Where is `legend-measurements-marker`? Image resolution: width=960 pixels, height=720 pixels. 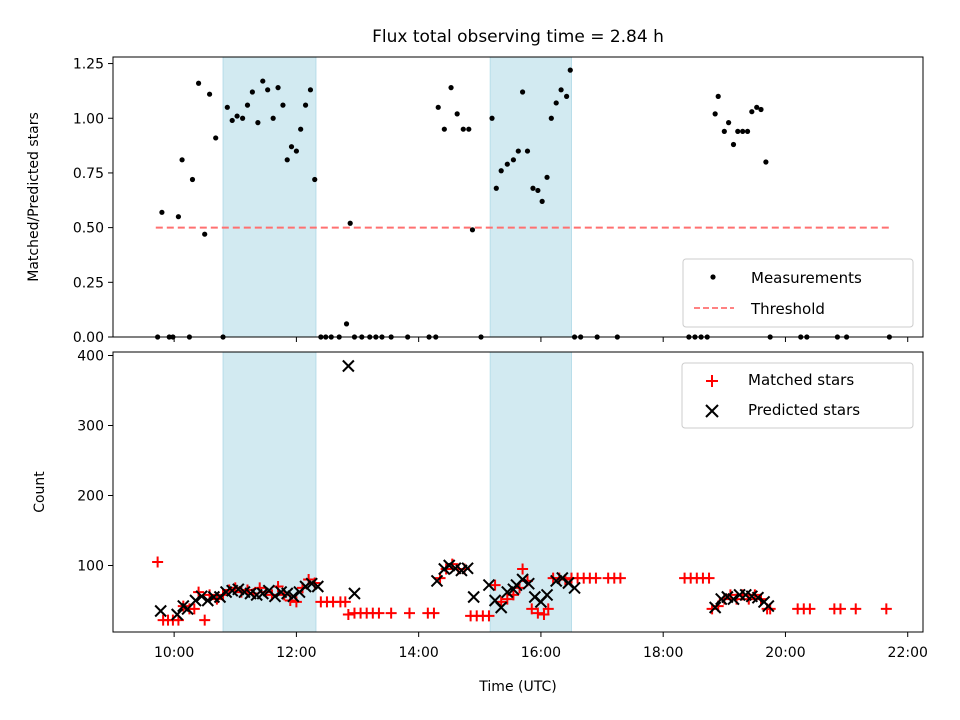
legend-measurements-marker is located at coordinates (713, 277).